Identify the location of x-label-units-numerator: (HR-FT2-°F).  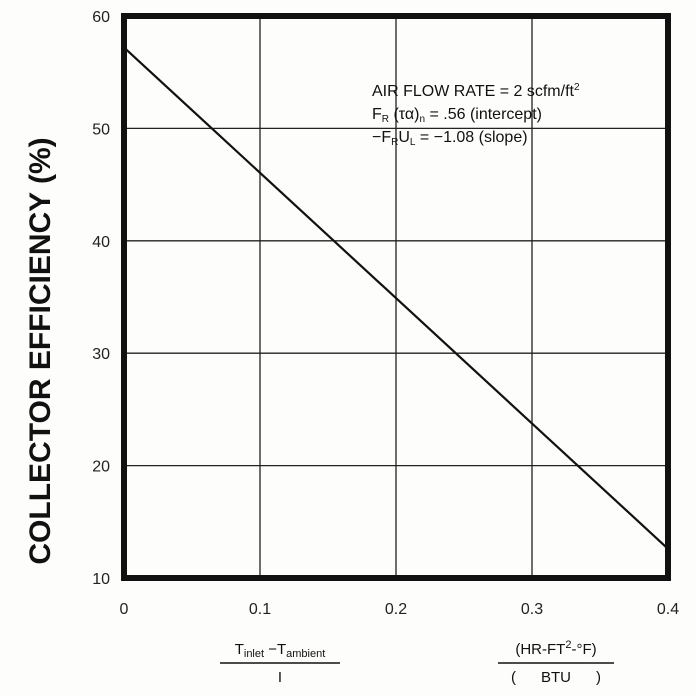
(555, 648).